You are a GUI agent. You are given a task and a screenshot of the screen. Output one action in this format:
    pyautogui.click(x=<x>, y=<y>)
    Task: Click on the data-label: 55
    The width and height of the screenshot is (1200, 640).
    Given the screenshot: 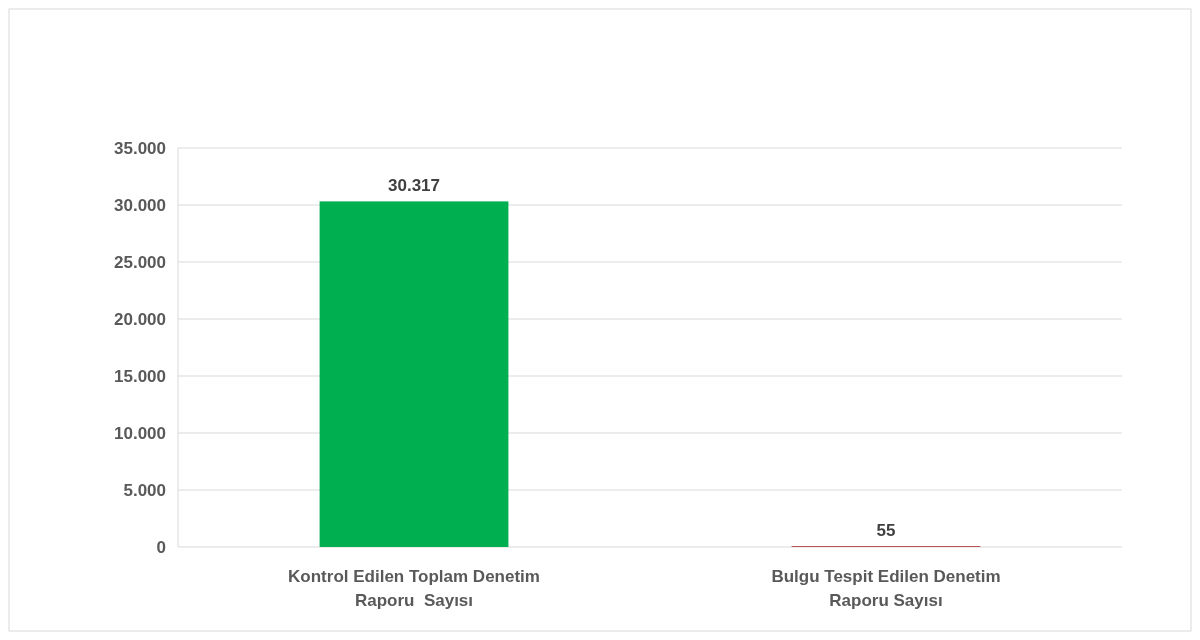 What is the action you would take?
    pyautogui.click(x=886, y=531)
    